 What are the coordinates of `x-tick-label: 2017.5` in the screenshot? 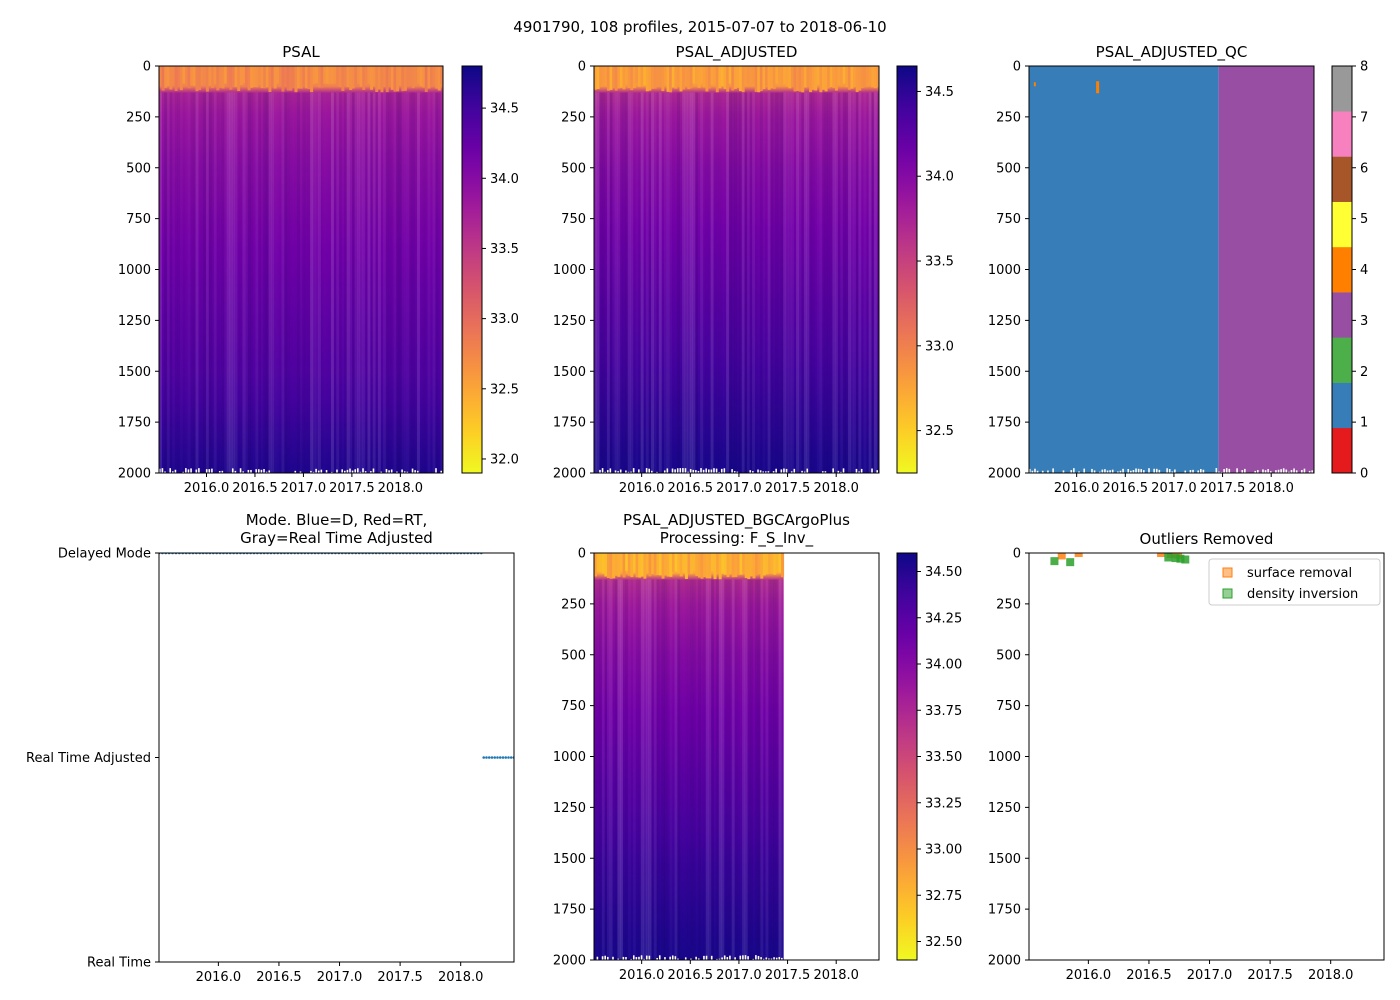 It's located at (788, 488).